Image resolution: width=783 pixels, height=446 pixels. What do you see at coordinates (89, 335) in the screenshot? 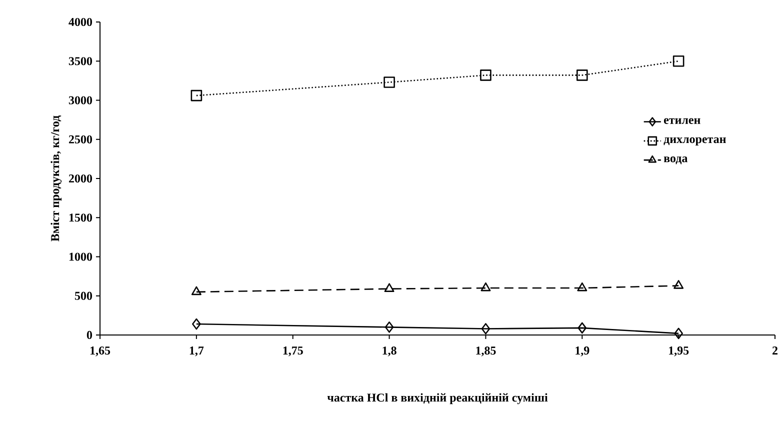
I see `y-tick-label: 0` at bounding box center [89, 335].